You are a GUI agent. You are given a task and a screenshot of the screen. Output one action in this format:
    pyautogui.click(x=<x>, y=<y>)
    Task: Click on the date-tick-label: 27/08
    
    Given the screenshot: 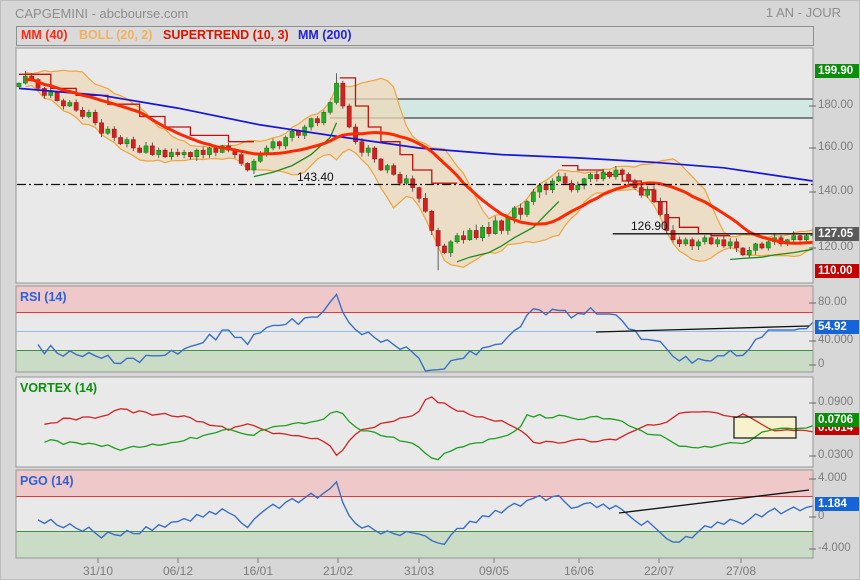 What is the action you would take?
    pyautogui.click(x=741, y=571)
    